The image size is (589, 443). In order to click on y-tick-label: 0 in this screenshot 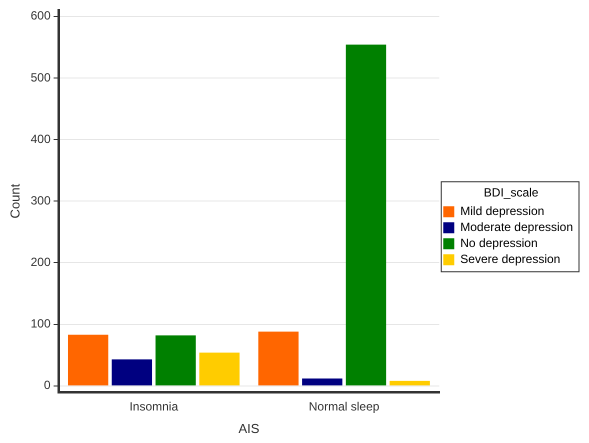, I will do `click(47, 385)`.